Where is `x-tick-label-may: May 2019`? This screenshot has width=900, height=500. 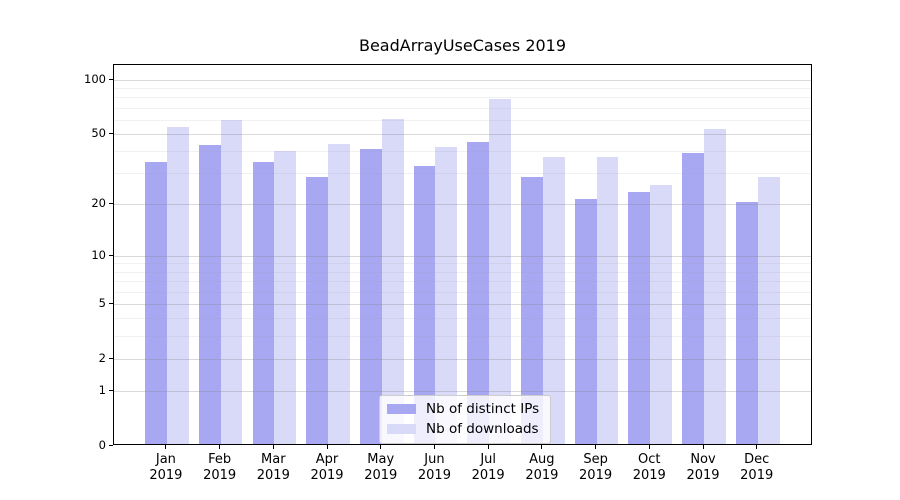 x-tick-label-may: May 2019 is located at coordinates (381, 467).